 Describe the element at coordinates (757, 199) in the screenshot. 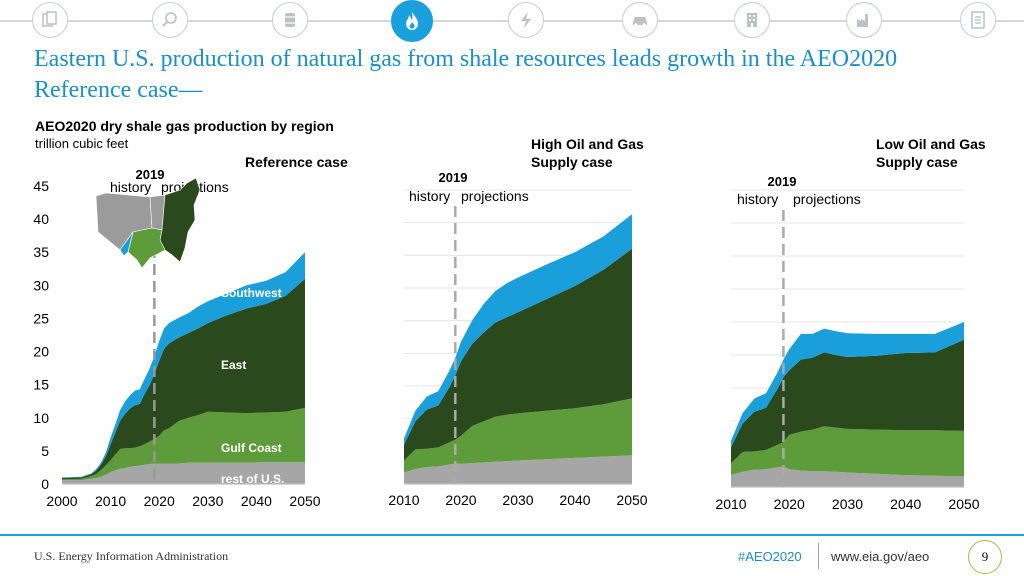

I see `low-supply-history-label: history` at that location.